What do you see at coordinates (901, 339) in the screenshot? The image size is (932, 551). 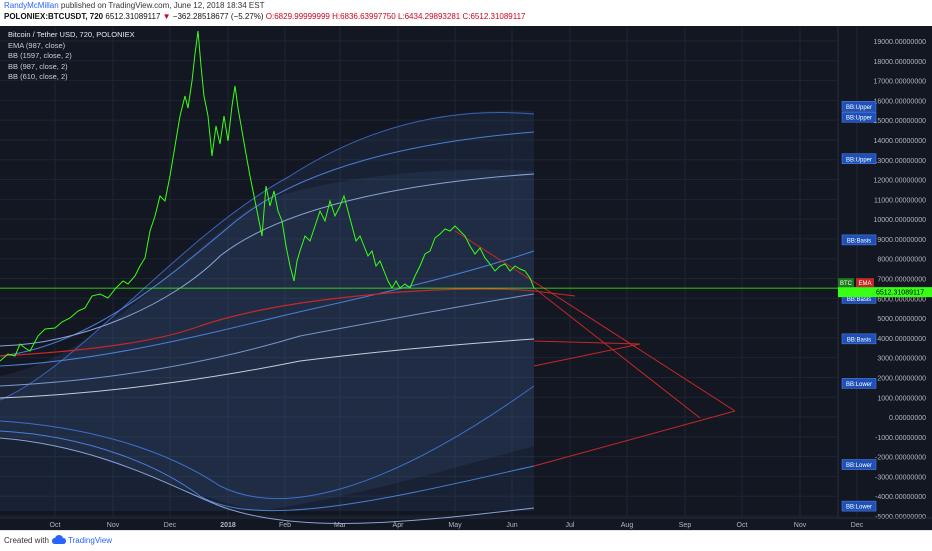 I see `price-tick-label: 4000.00000000` at bounding box center [901, 339].